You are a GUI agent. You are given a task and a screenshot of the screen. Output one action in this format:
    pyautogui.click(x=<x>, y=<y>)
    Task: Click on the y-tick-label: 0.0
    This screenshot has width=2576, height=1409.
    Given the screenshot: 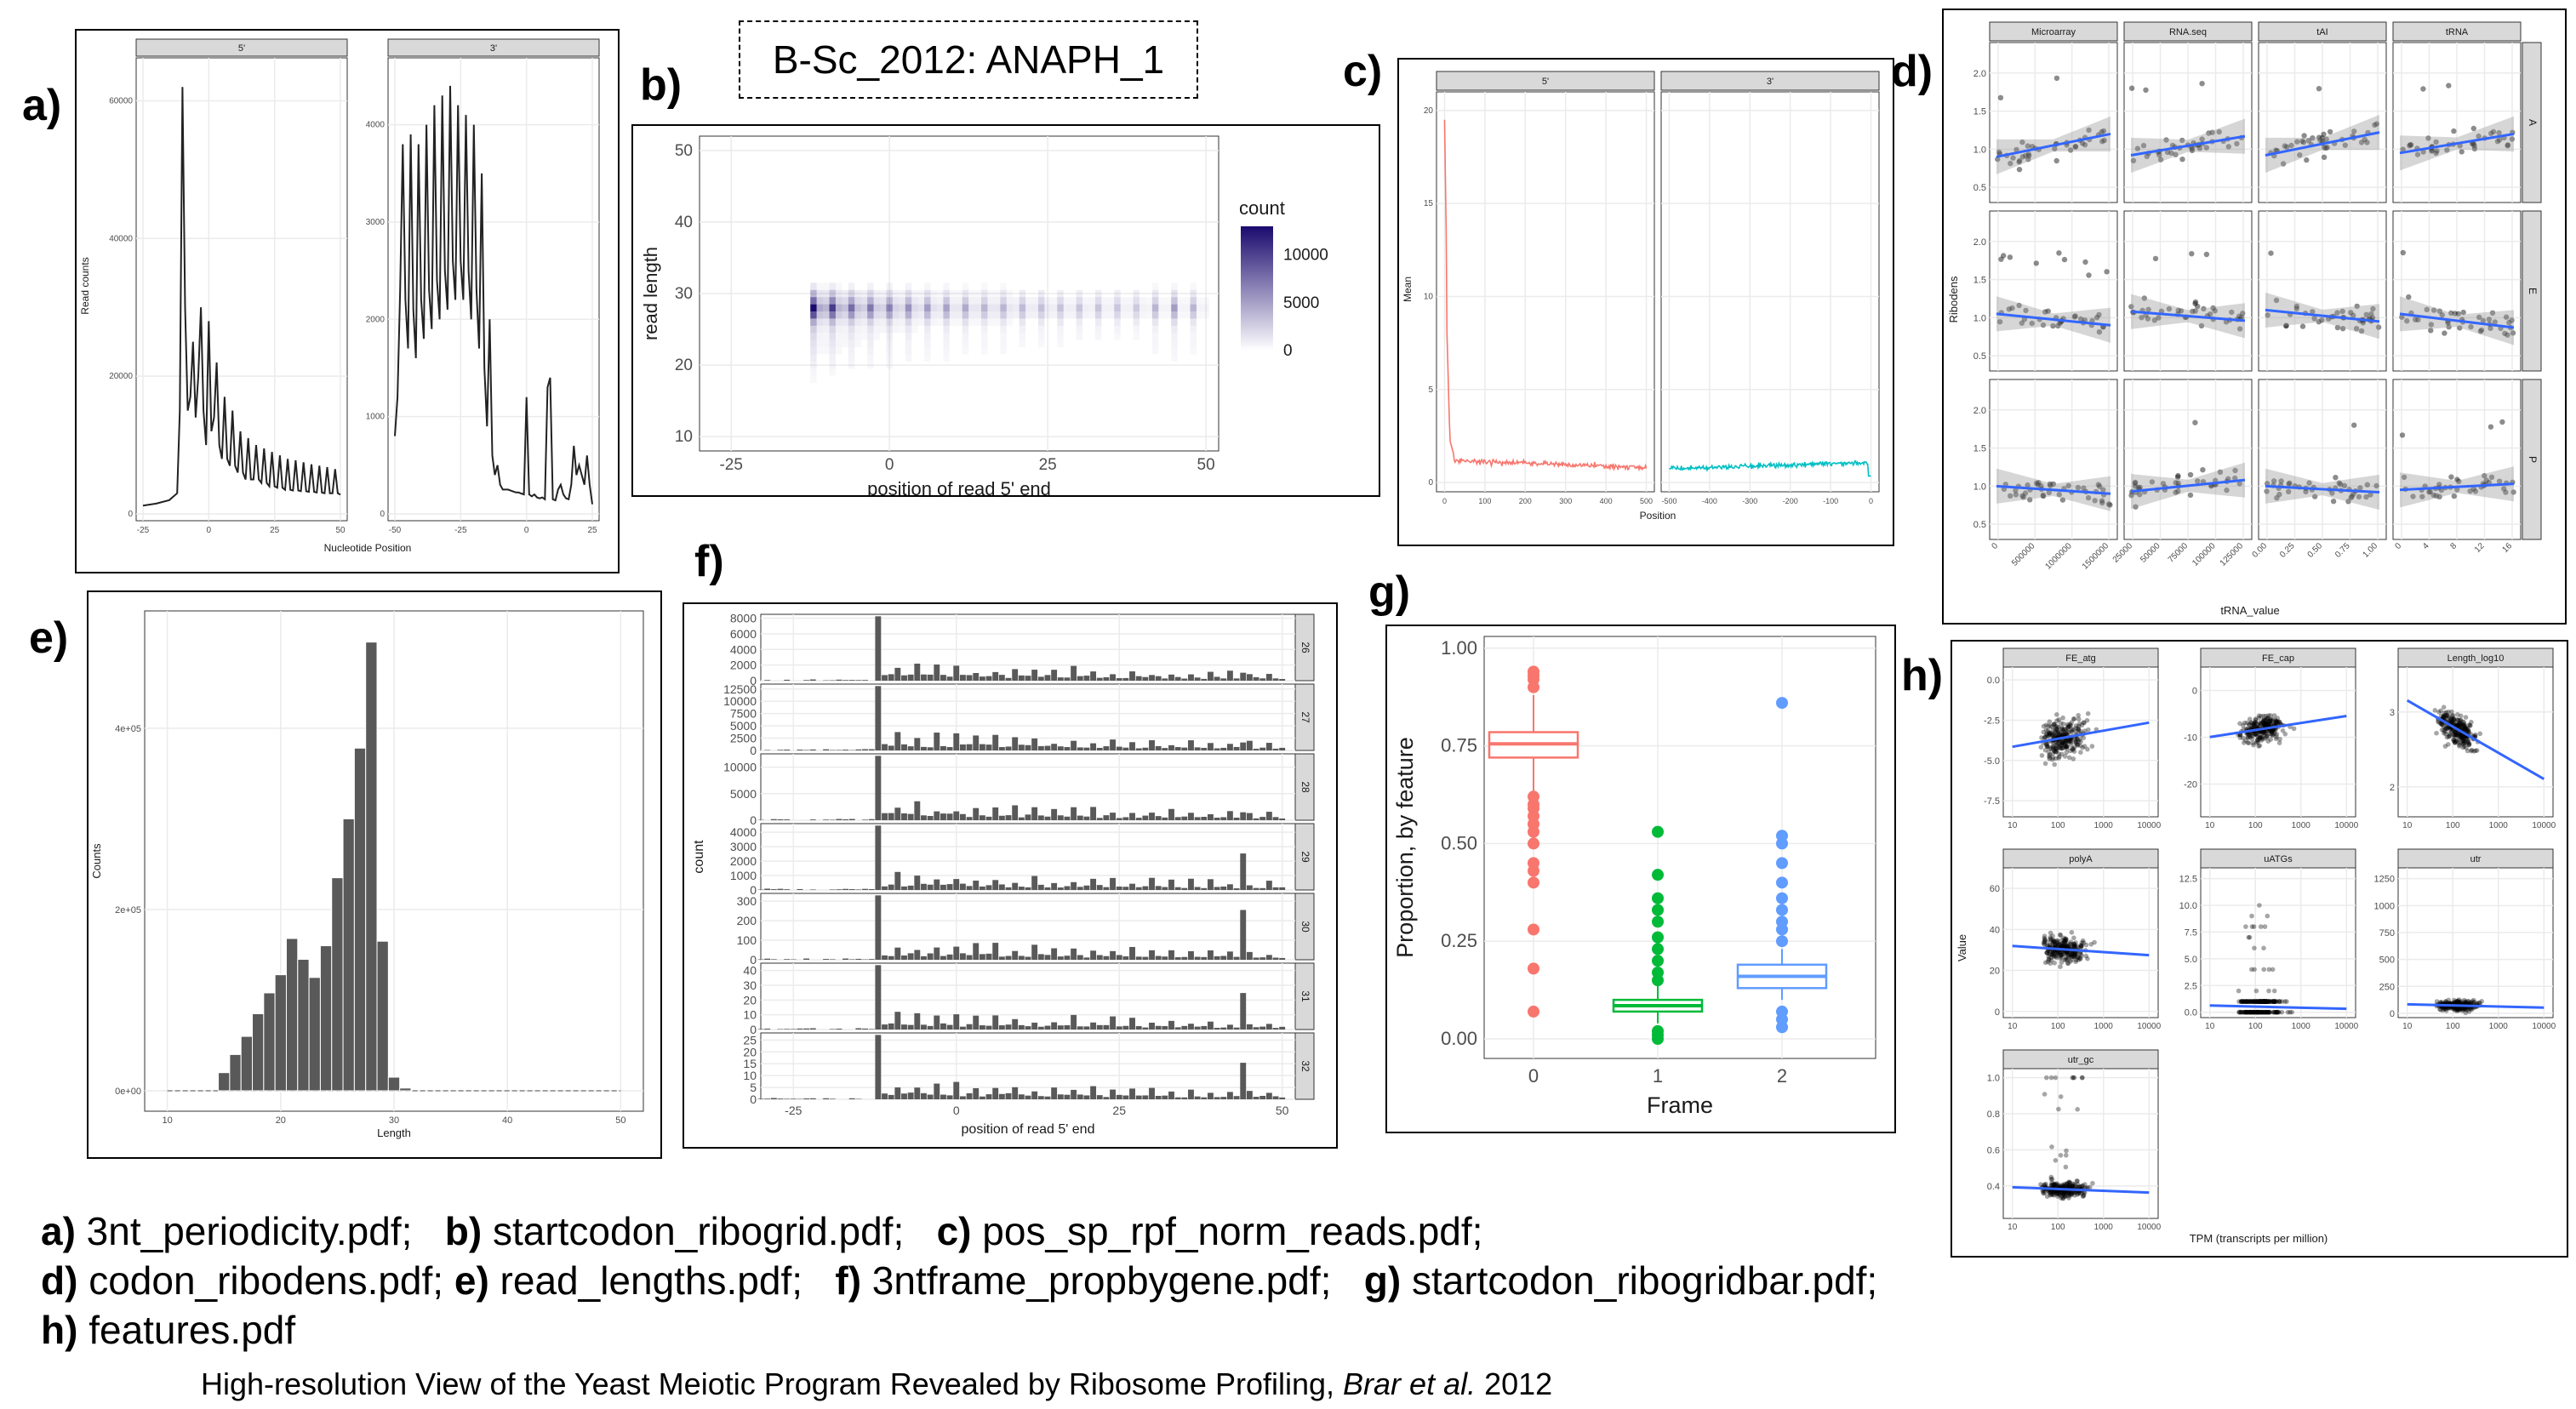 What is the action you would take?
    pyautogui.click(x=2191, y=1013)
    